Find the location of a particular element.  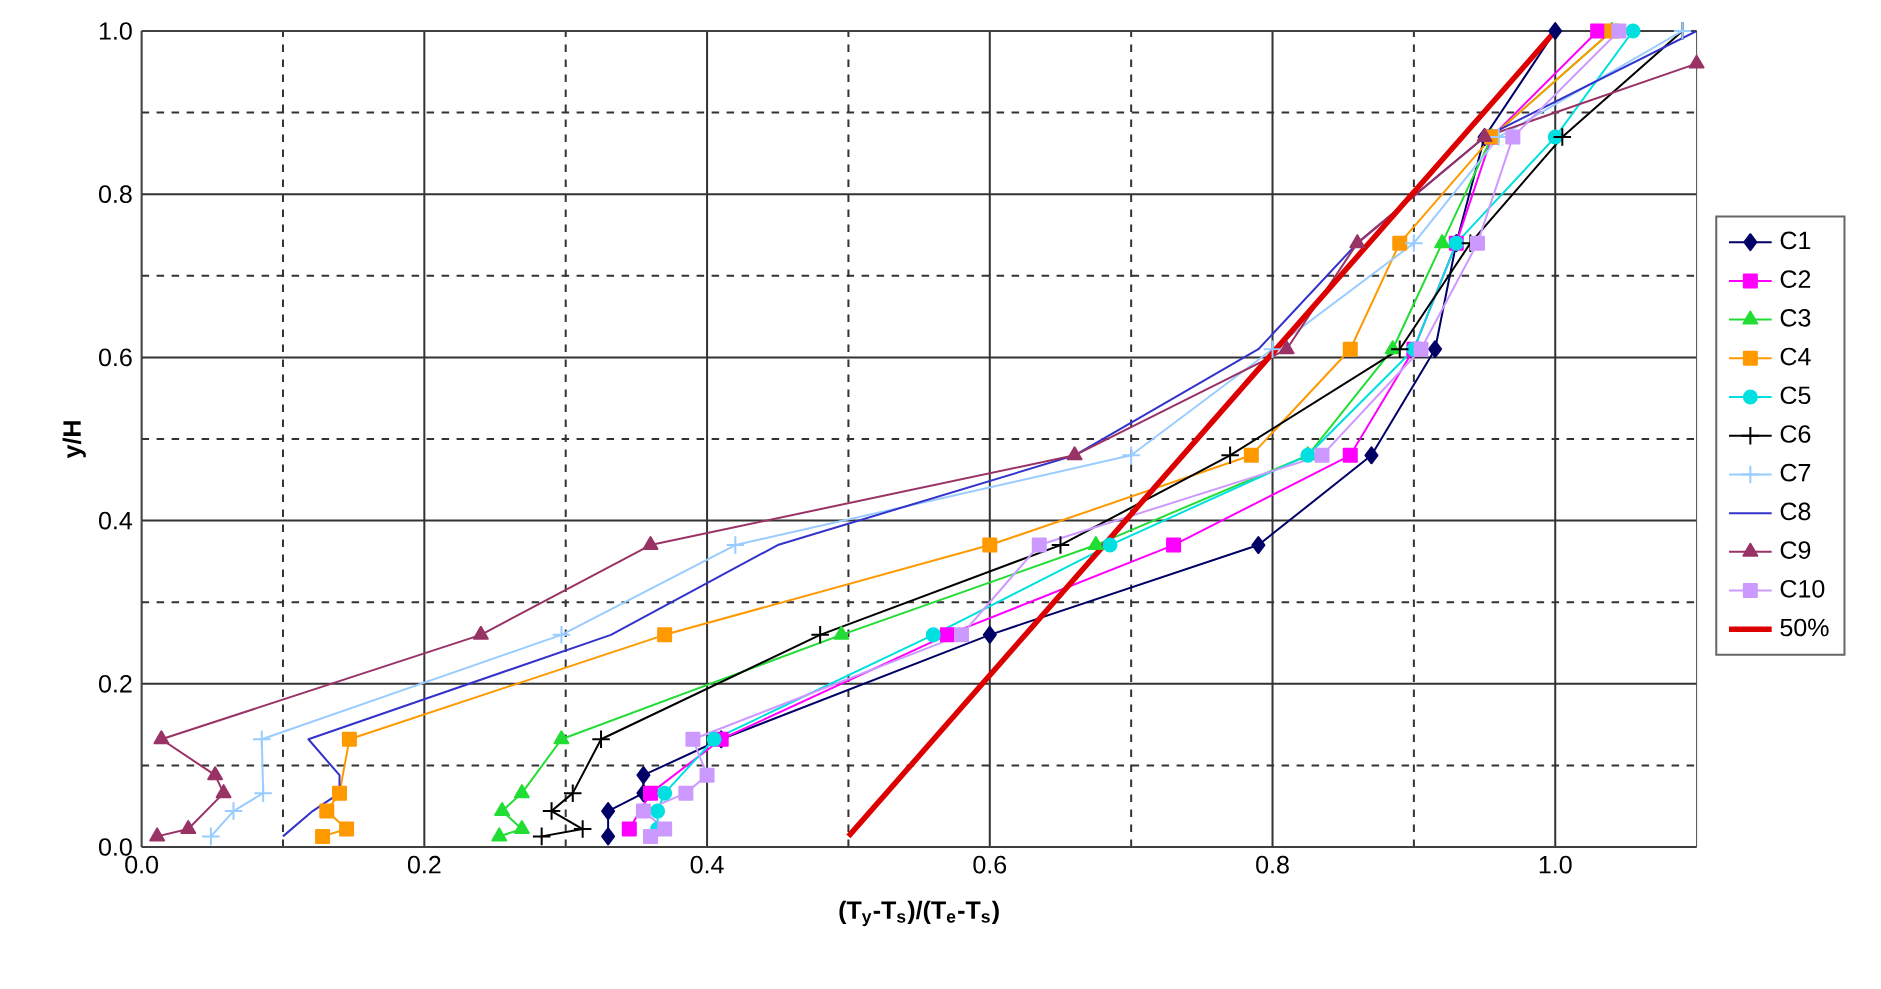

x-tick-label: 0.4 is located at coordinates (707, 864).